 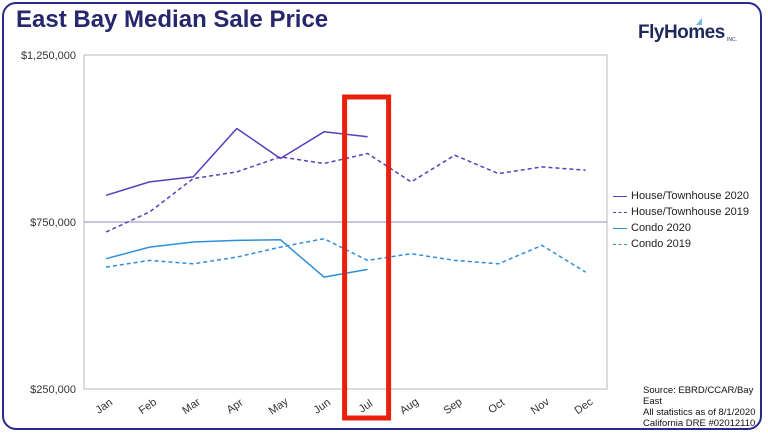 I want to click on legend-item: House/Townhouse 2019, so click(x=681, y=212).